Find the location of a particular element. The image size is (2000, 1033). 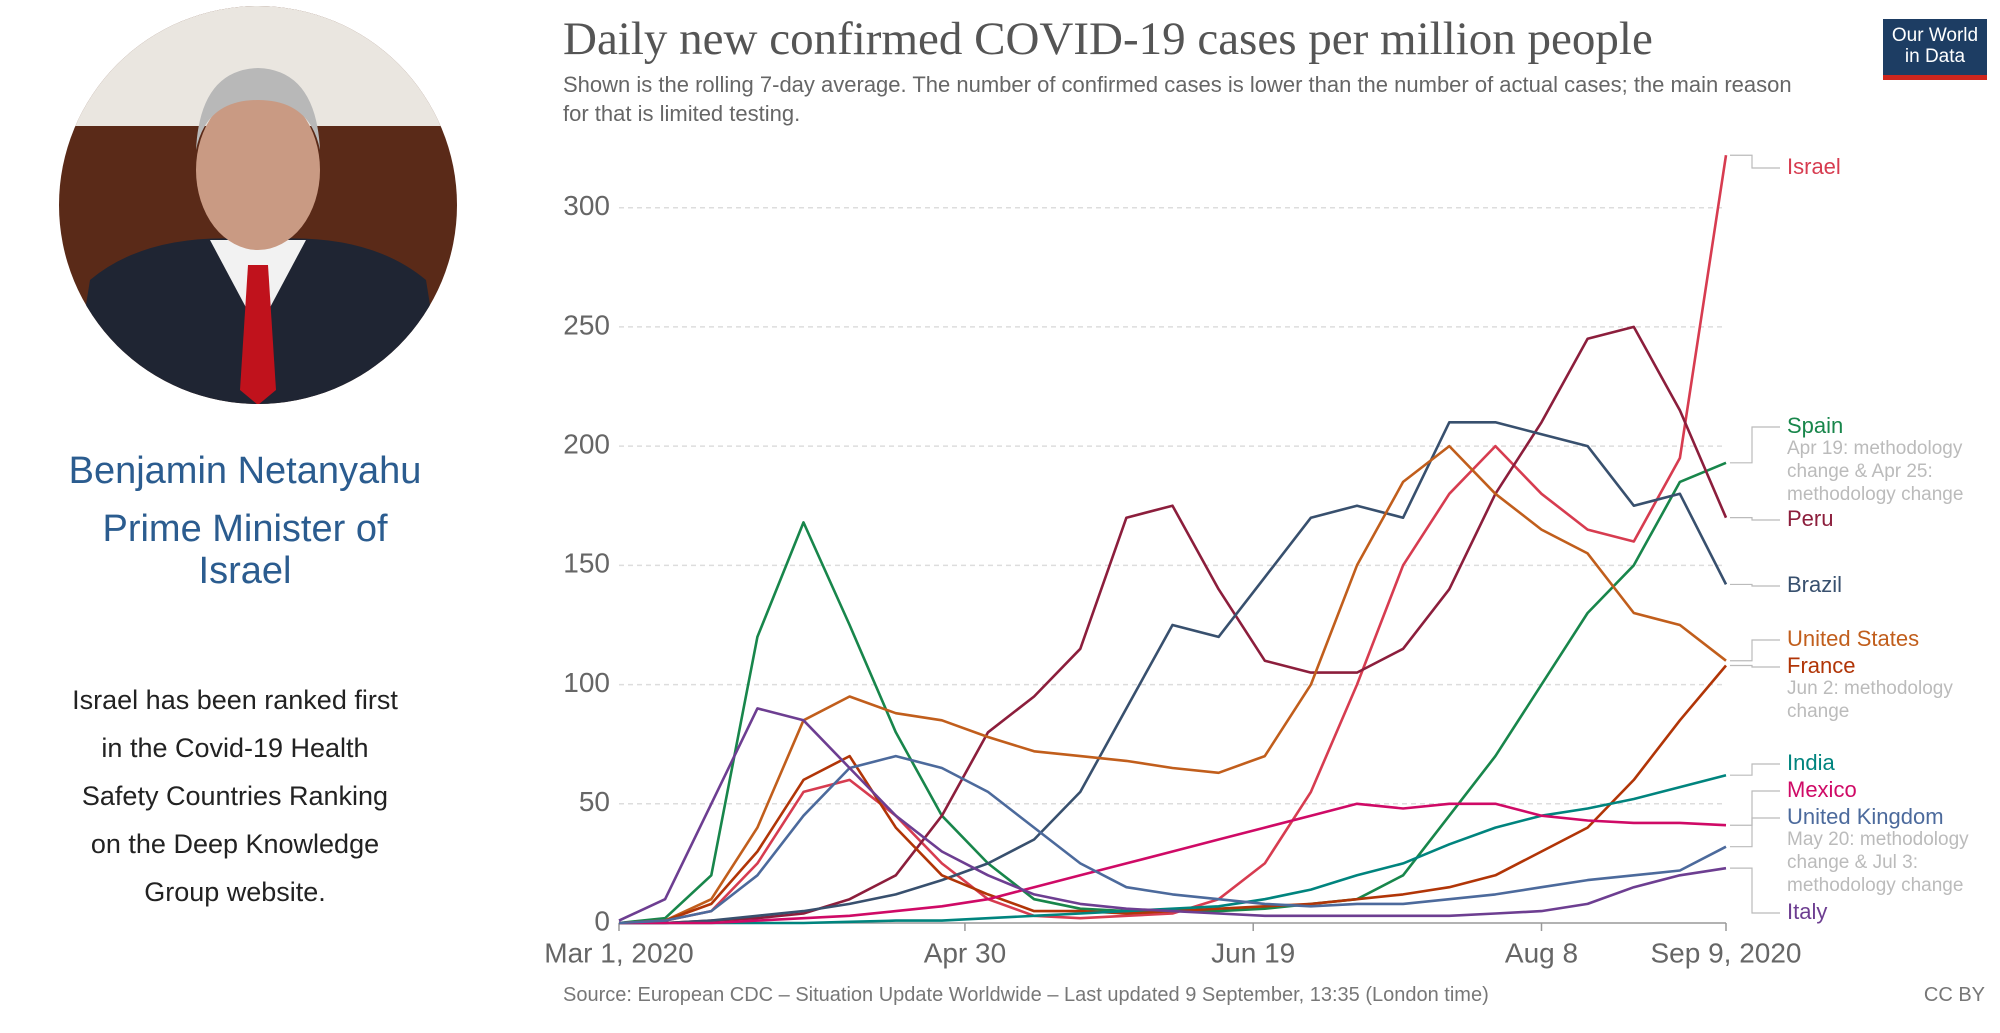

legend-label: Brazil is located at coordinates (1815, 584).